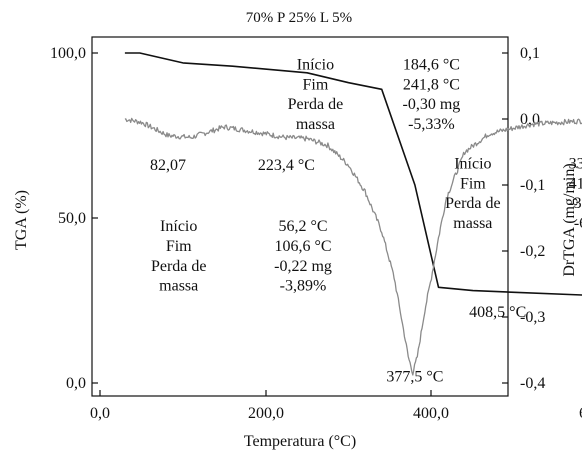 The width and height of the screenshot is (582, 451). What do you see at coordinates (300, 441) in the screenshot?
I see `x-axis-label: Temperatura (°C)` at bounding box center [300, 441].